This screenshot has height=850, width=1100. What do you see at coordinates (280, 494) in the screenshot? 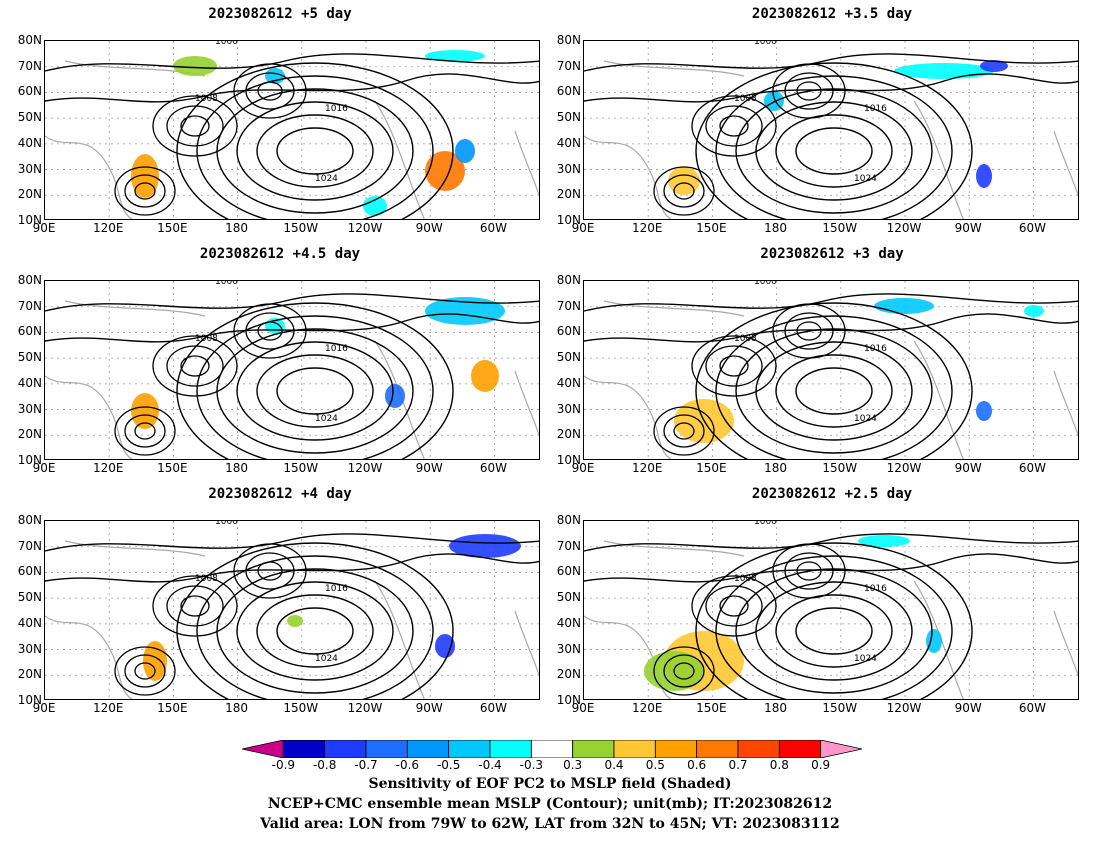
I see `panel-title-p5: 2023082612 +4 day` at bounding box center [280, 494].